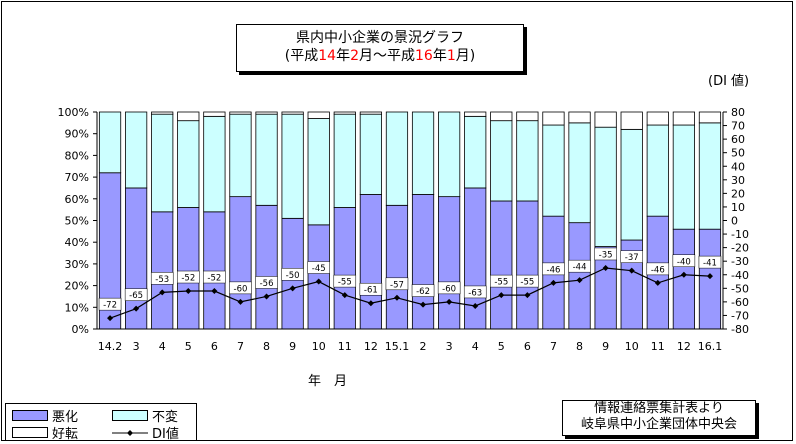  What do you see at coordinates (380, 56) in the screenshot?
I see `chart-subtitle: (平成14年2月〜平成16年1月)` at bounding box center [380, 56].